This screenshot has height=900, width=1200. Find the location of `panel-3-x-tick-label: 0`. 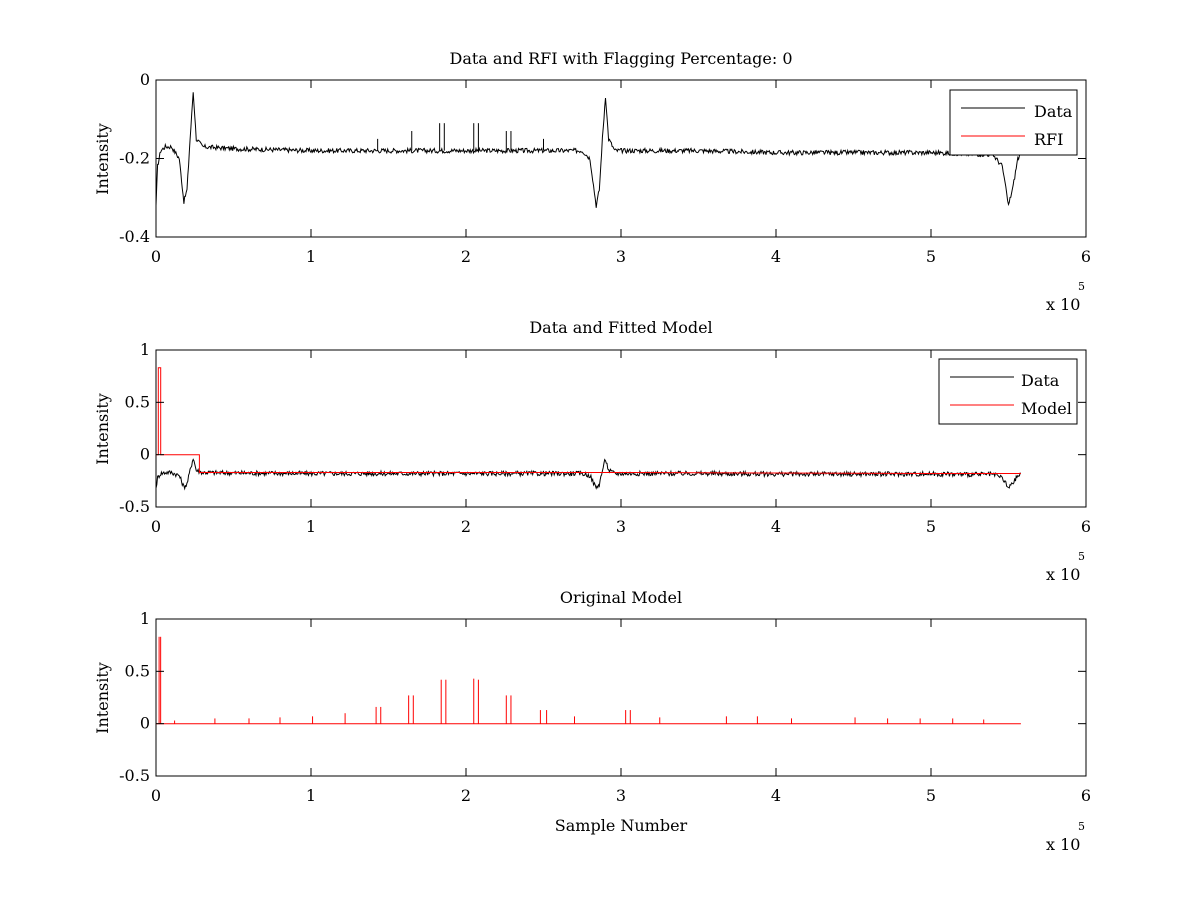

panel-3-x-tick-label: 0 is located at coordinates (156, 795).